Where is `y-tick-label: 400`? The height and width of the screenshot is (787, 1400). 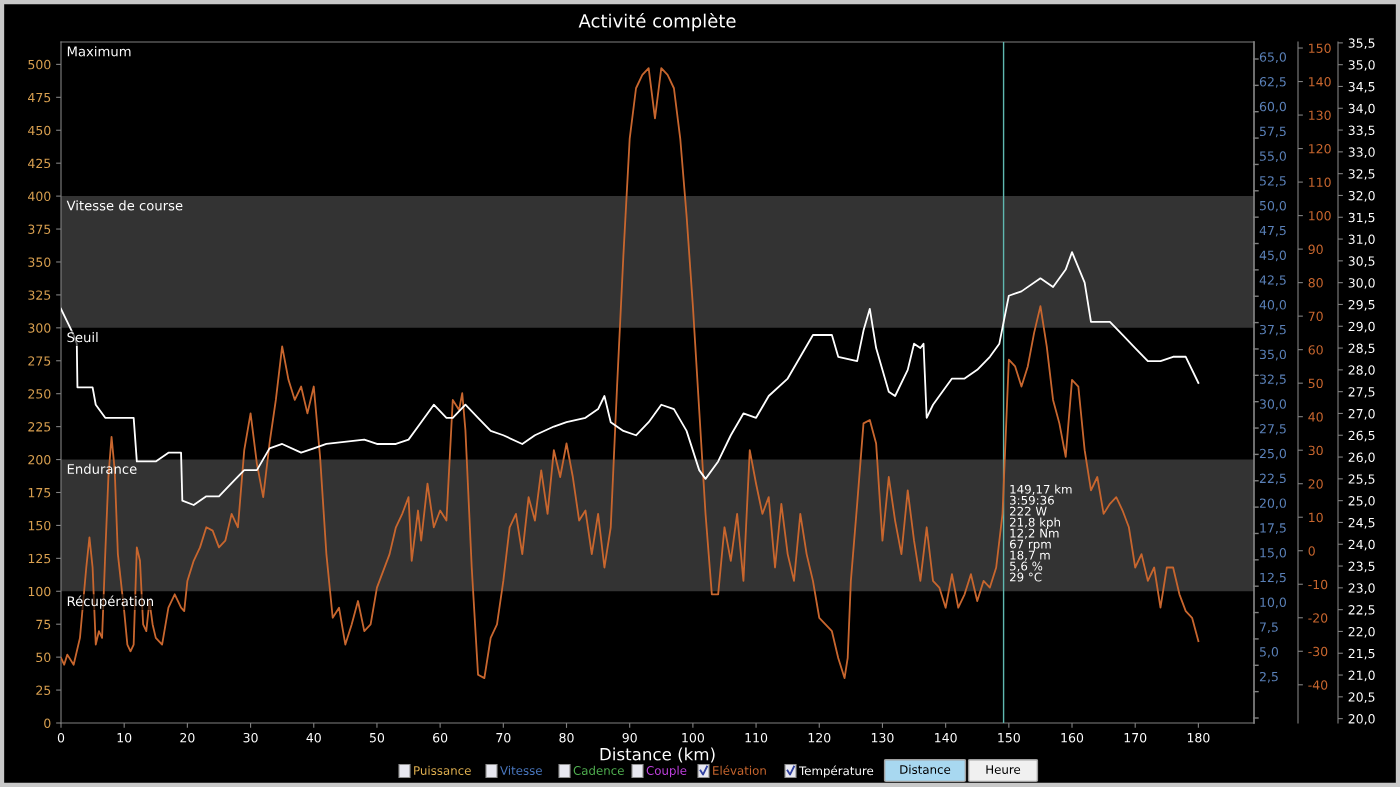
y-tick-label: 400 is located at coordinates (39, 196).